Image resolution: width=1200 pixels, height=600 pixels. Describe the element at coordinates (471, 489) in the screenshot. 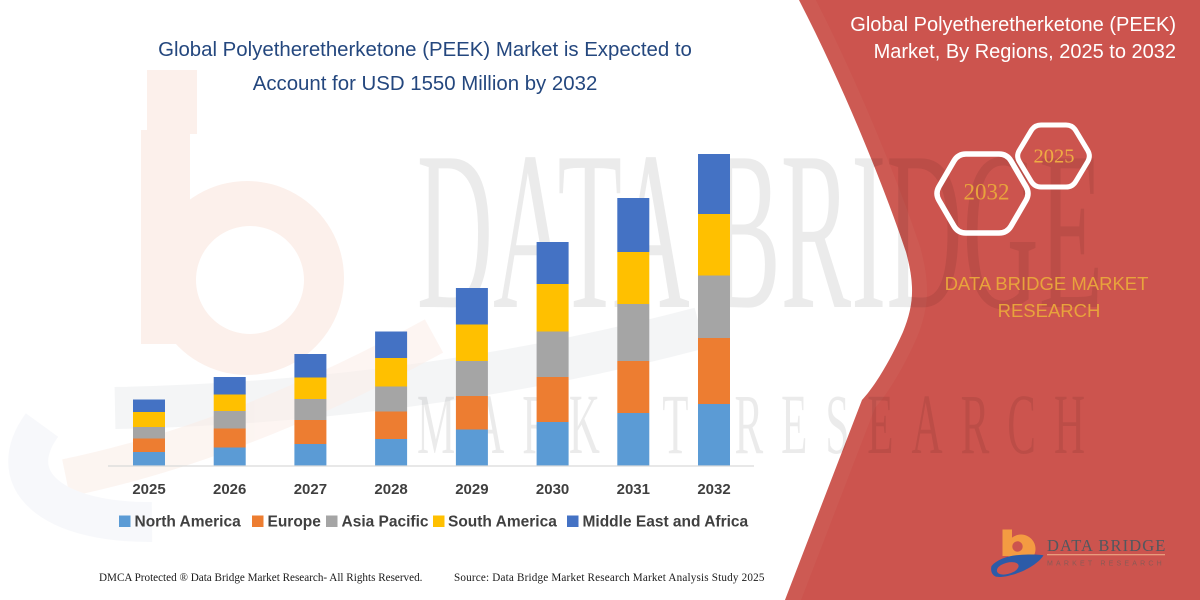

I see `svg-text: 2029` at that location.